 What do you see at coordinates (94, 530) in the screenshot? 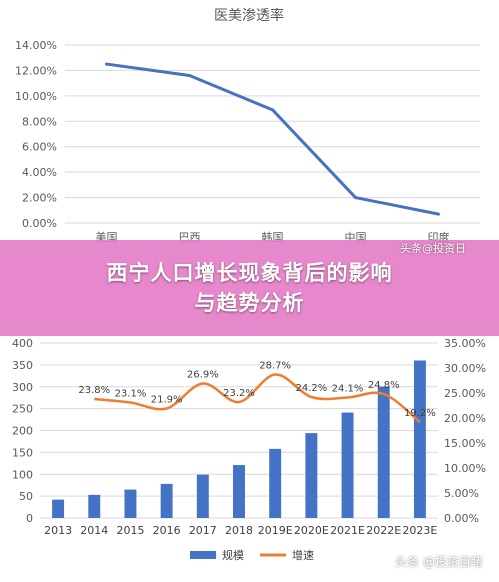
I see `chart2-x-tick-label: 2014` at bounding box center [94, 530].